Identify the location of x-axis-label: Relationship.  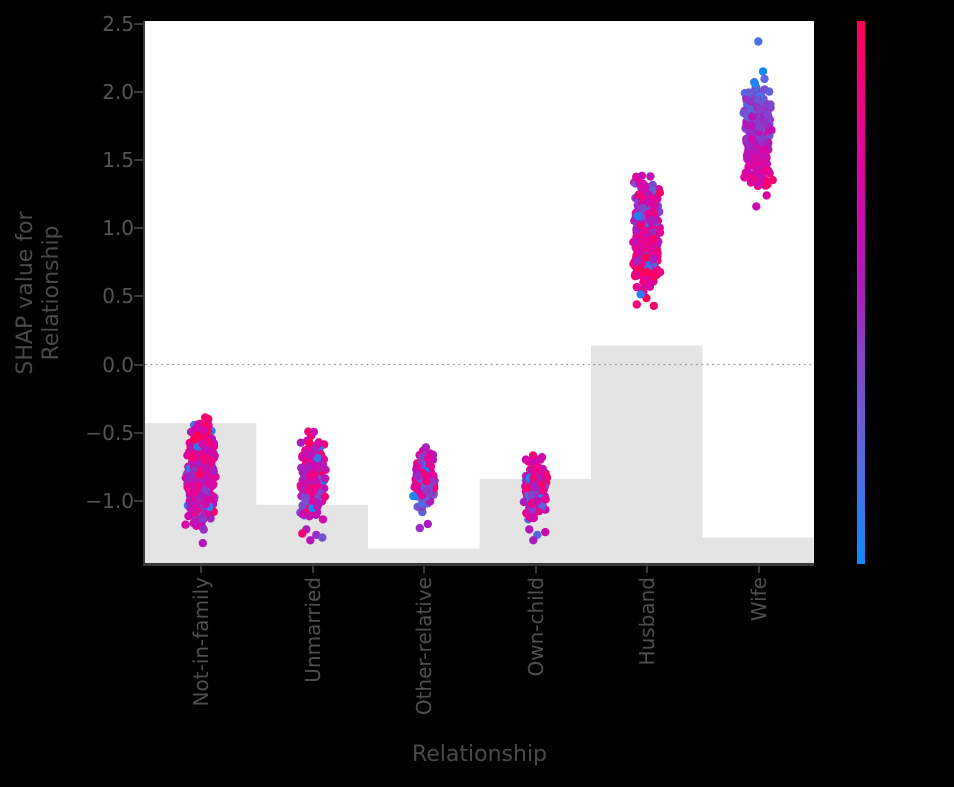
(479, 754).